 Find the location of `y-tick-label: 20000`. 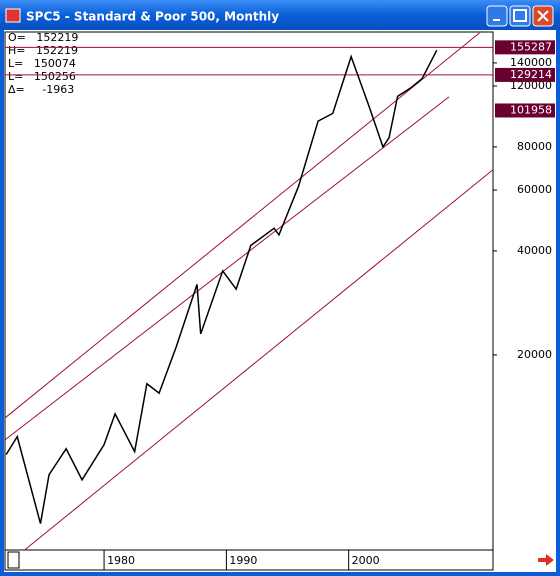

y-tick-label: 20000 is located at coordinates (534, 354).